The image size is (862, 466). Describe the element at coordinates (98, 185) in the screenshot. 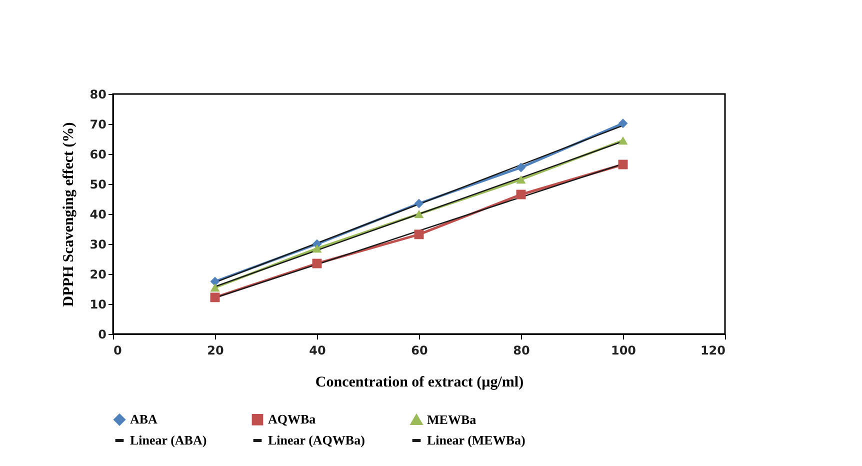

I see `y-tick-label: 50` at that location.